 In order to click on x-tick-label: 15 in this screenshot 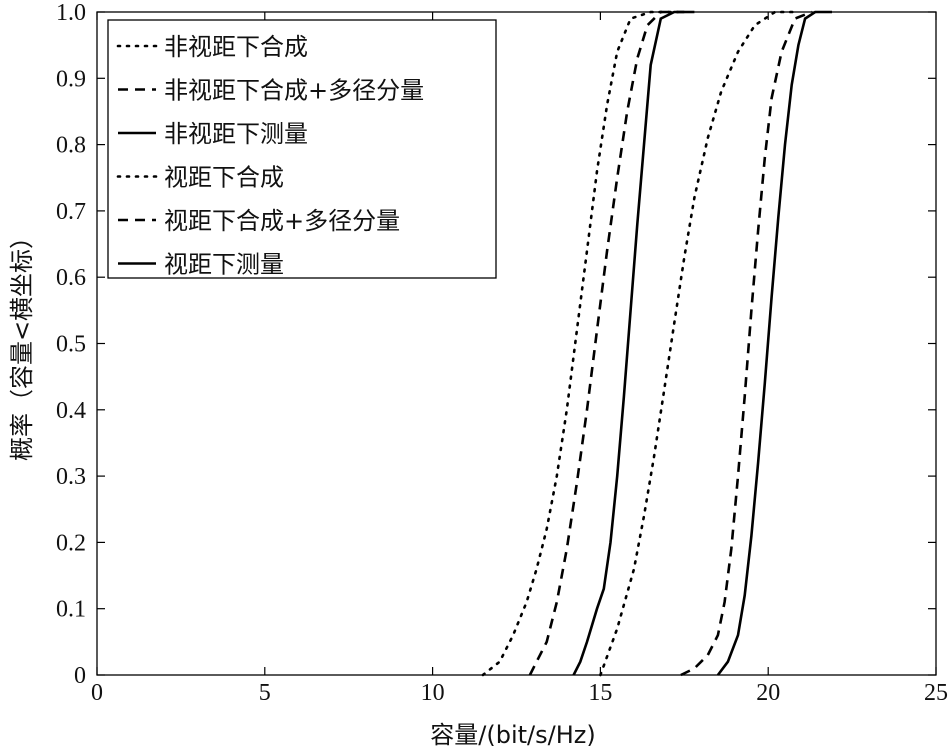, I will do `click(600, 693)`.